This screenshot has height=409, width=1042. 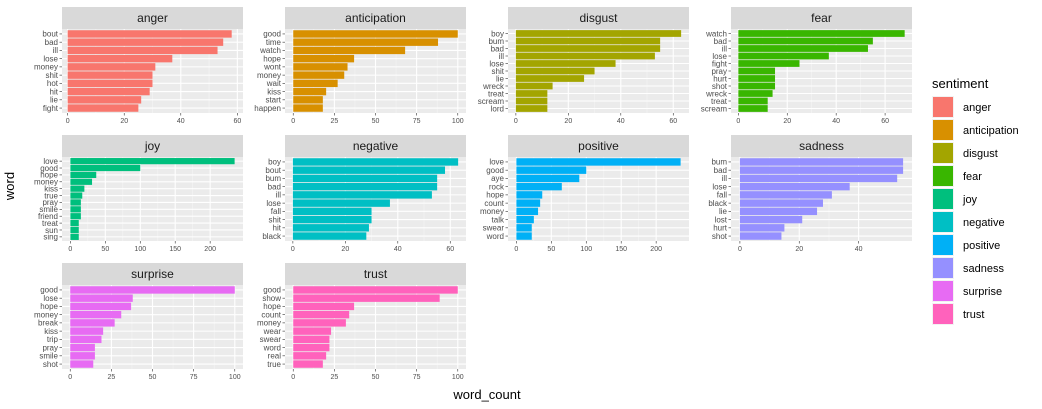 What do you see at coordinates (277, 228) in the screenshot?
I see `y-tick-label: hit` at bounding box center [277, 228].